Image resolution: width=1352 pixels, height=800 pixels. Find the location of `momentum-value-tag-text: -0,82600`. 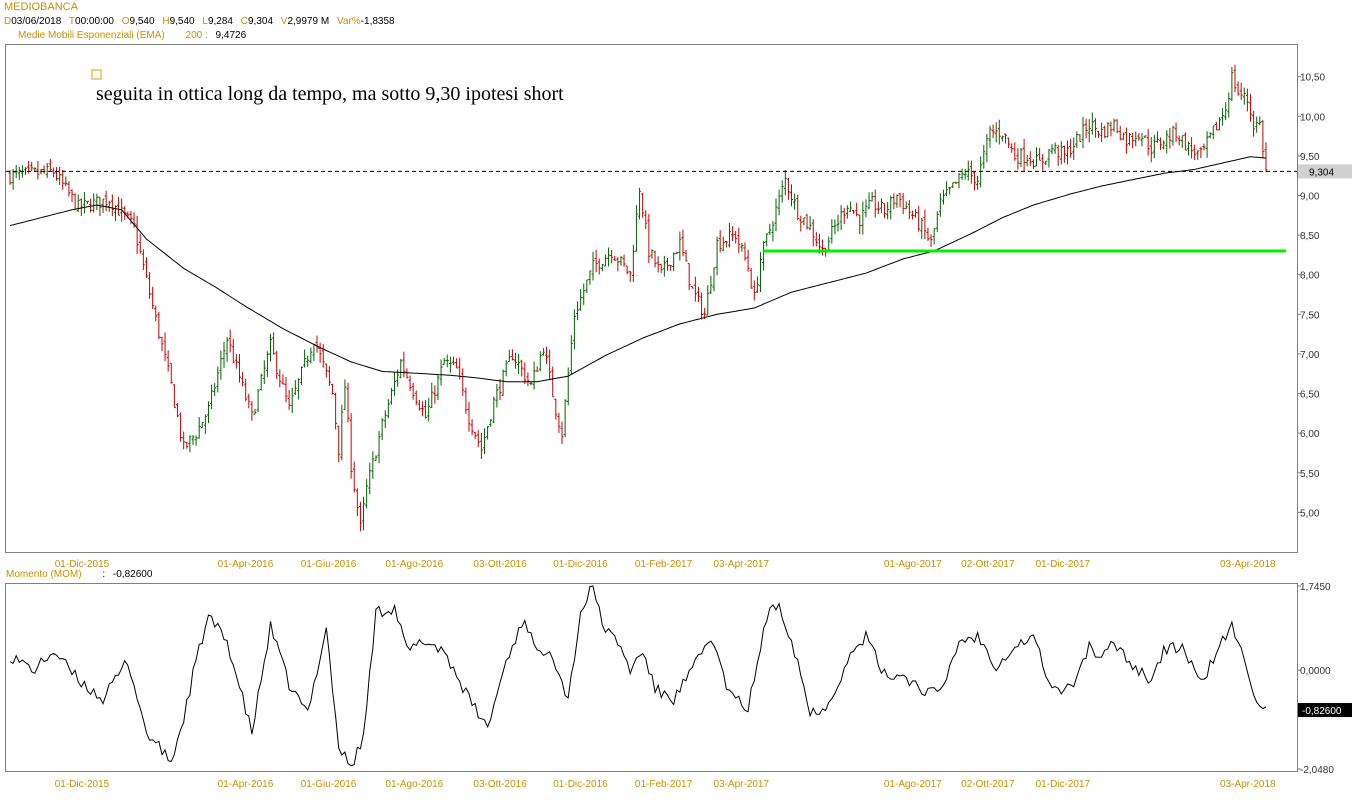

momentum-value-tag-text: -0,82600 is located at coordinates (1322, 711).